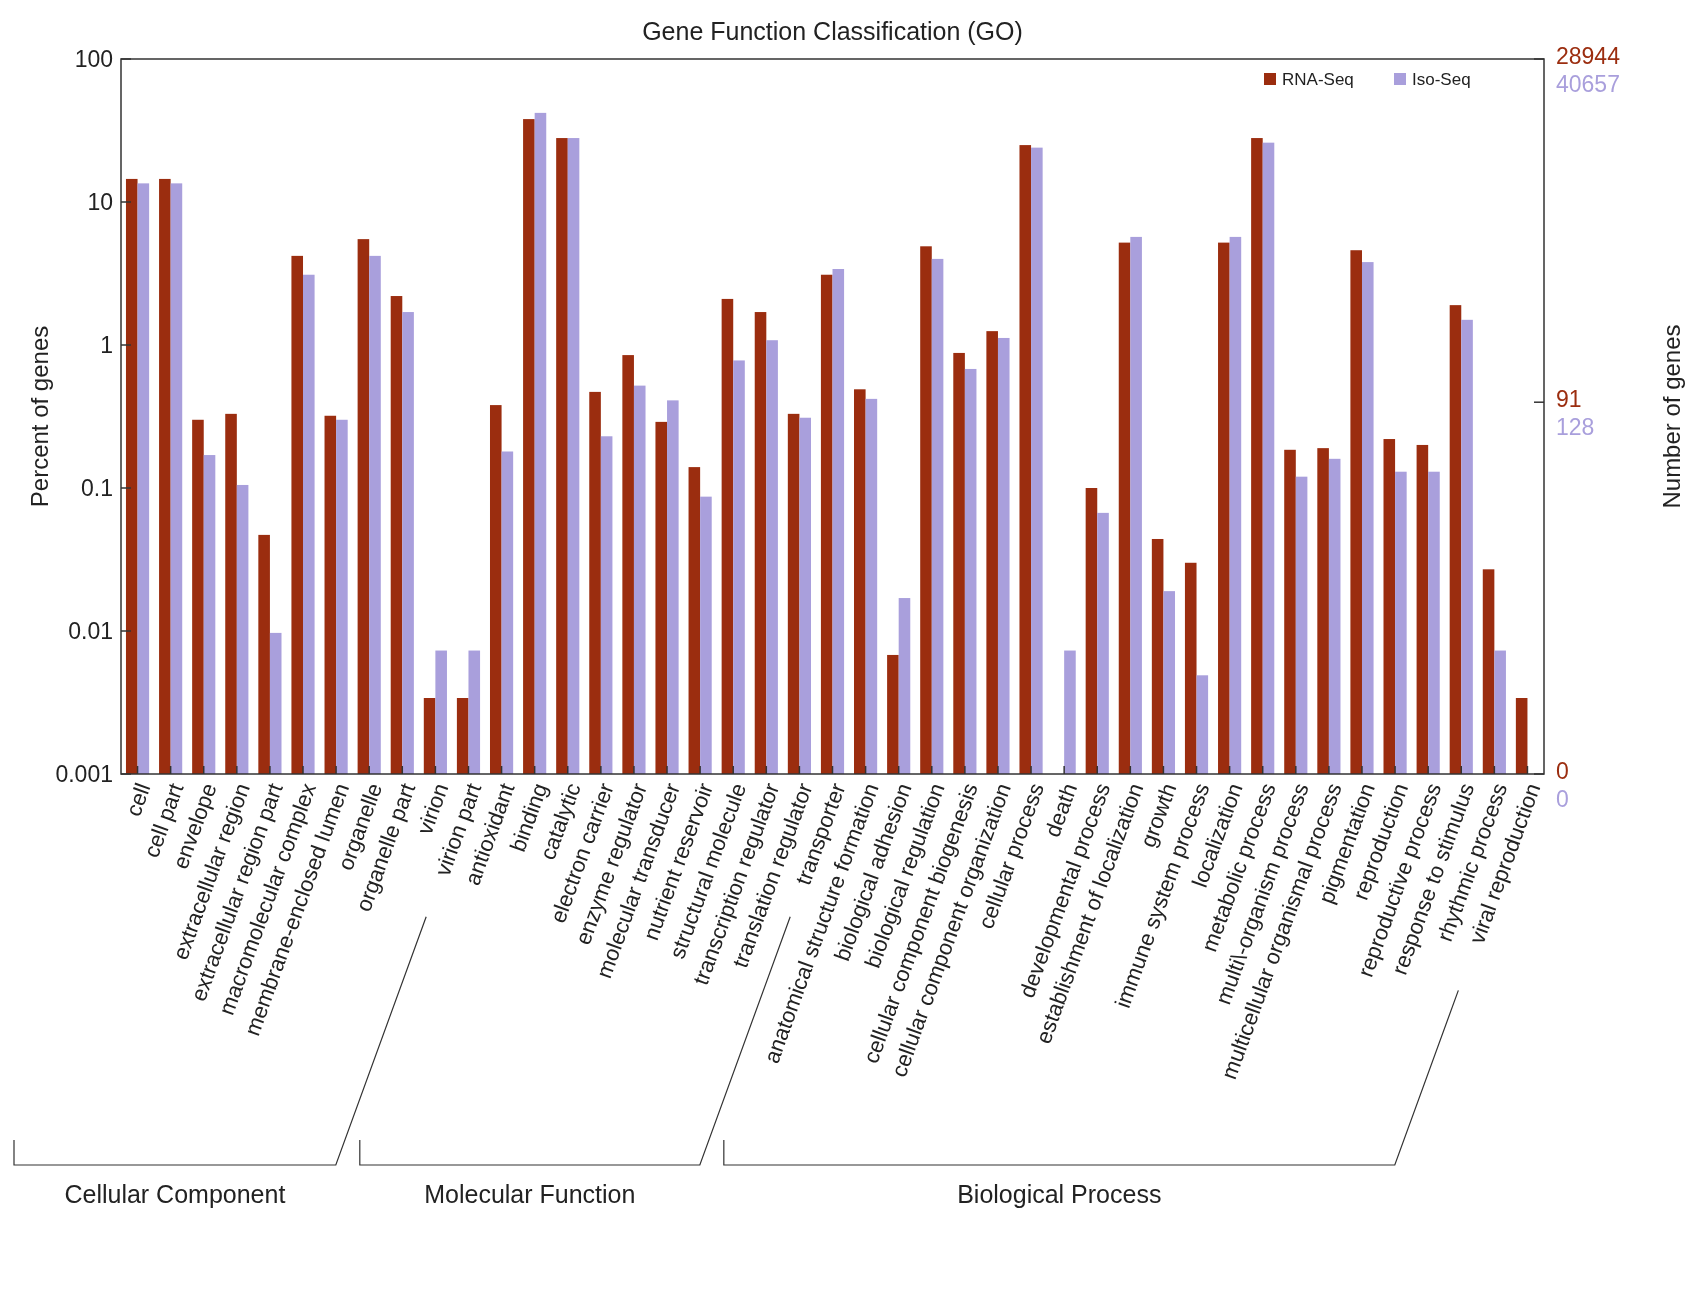 This screenshot has height=1306, width=1693. What do you see at coordinates (106, 345) in the screenshot?
I see `y-tick-label: 1` at bounding box center [106, 345].